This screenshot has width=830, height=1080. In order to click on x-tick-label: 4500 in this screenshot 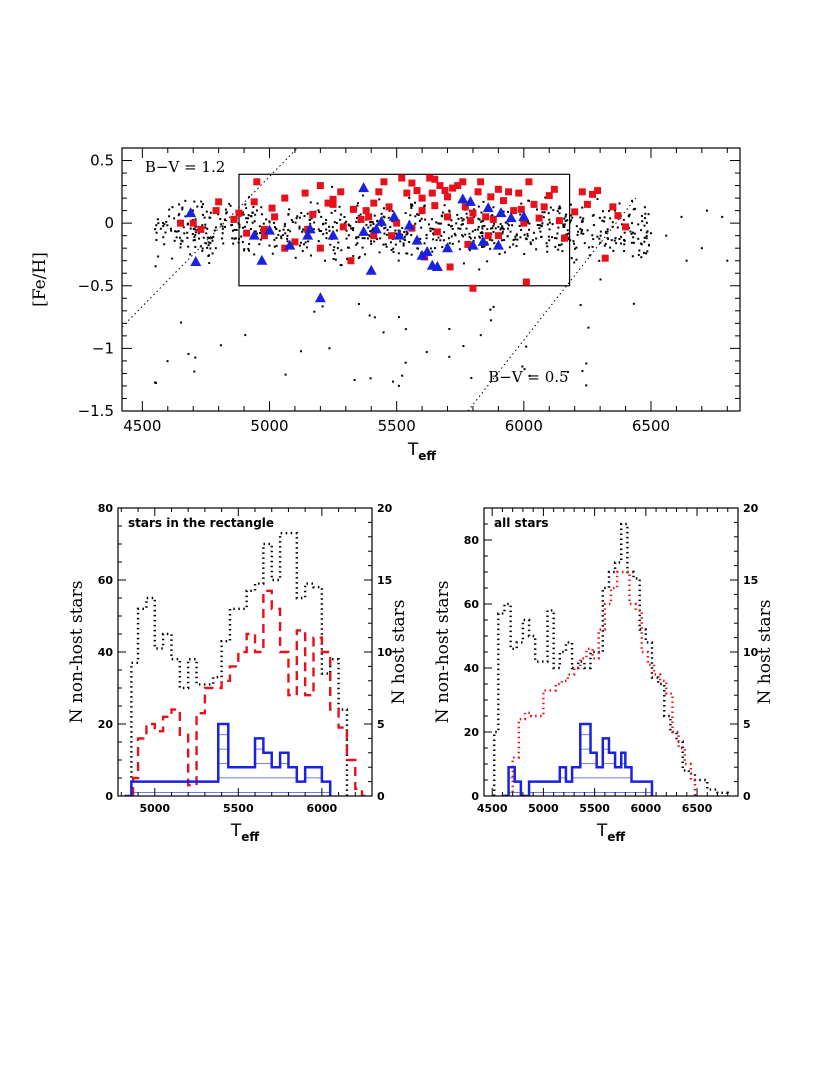, I will do `click(492, 808)`.